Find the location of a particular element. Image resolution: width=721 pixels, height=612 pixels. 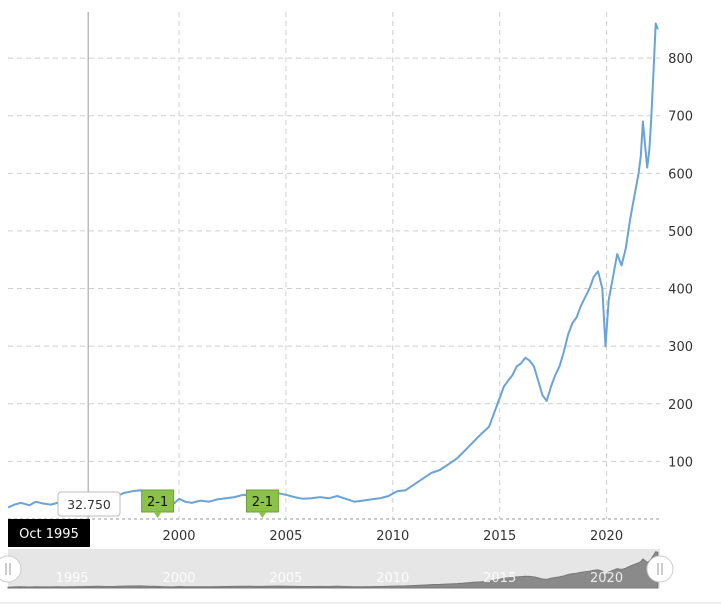

navigator-handle-left is located at coordinates (11, 569).